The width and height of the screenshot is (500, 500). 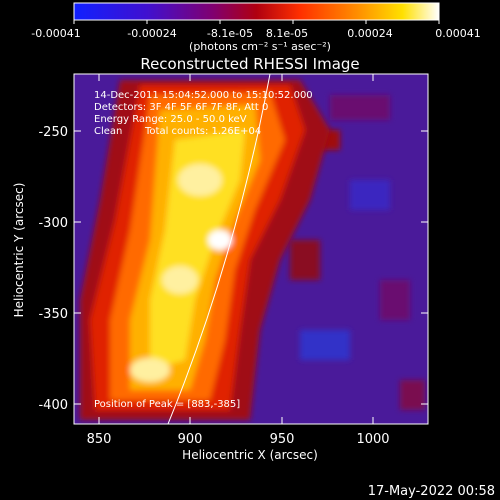 I want to click on colorbar, so click(x=256, y=11).